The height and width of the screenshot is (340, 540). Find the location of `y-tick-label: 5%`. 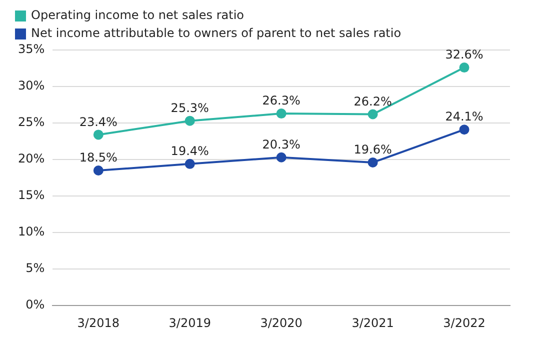

y-tick-label: 5% is located at coordinates (35, 268).